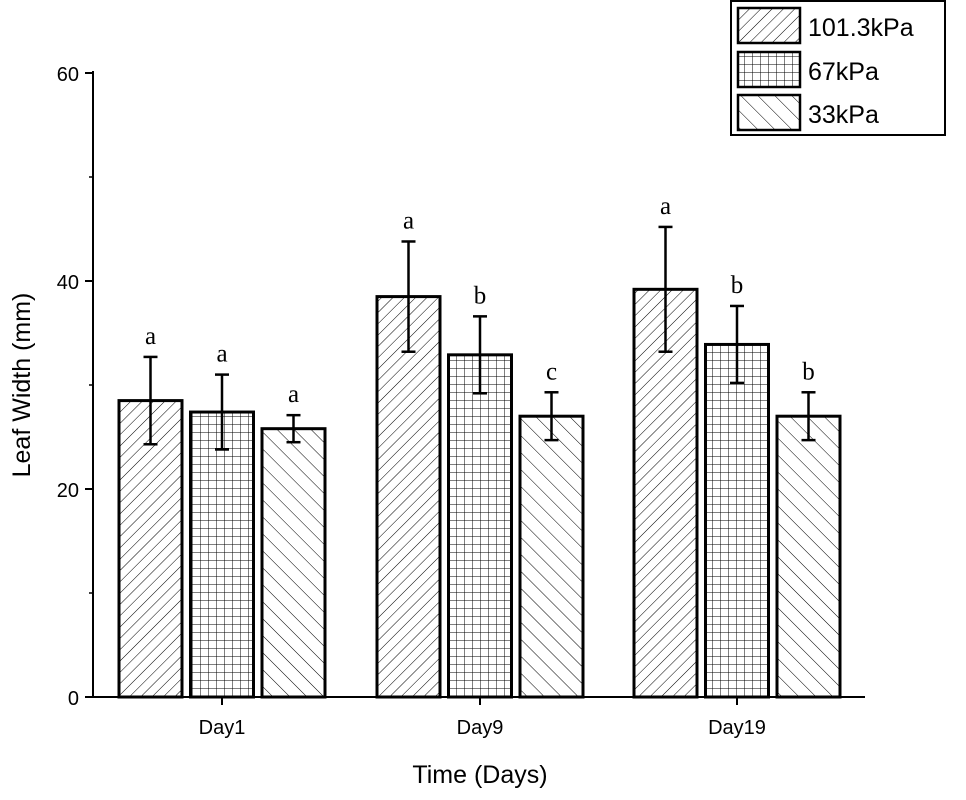  I want to click on y-tick-label: 60, so click(68, 75).